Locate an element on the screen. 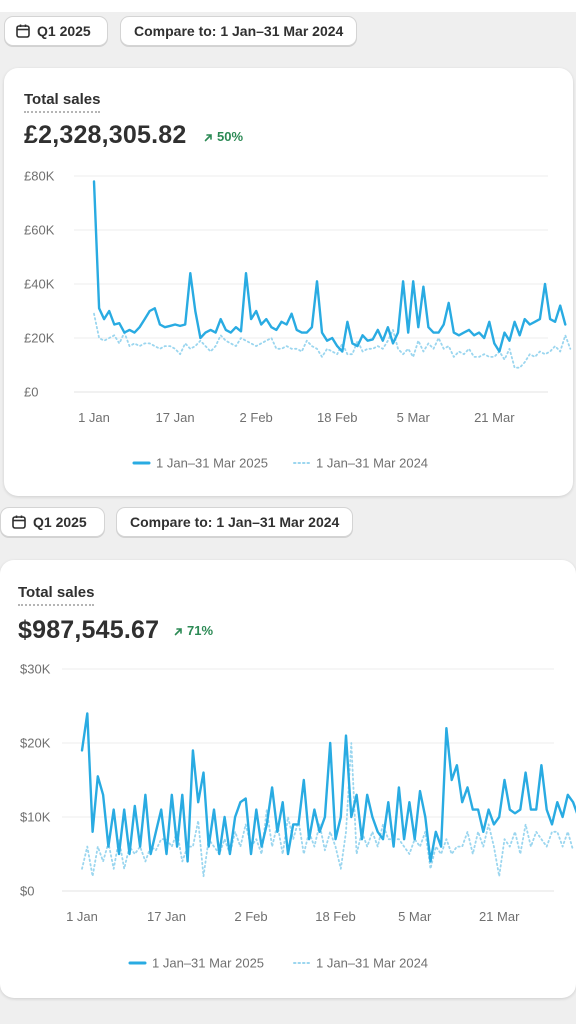 The height and width of the screenshot is (1024, 576). change-badge: 71% is located at coordinates (193, 631).